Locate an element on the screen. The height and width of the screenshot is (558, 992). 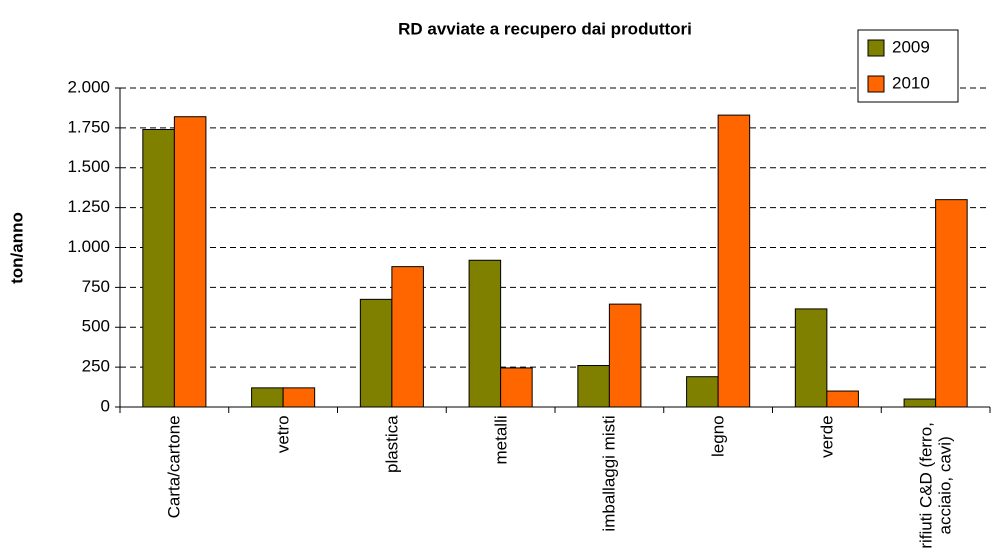
legend-label: 2010 is located at coordinates (911, 82).